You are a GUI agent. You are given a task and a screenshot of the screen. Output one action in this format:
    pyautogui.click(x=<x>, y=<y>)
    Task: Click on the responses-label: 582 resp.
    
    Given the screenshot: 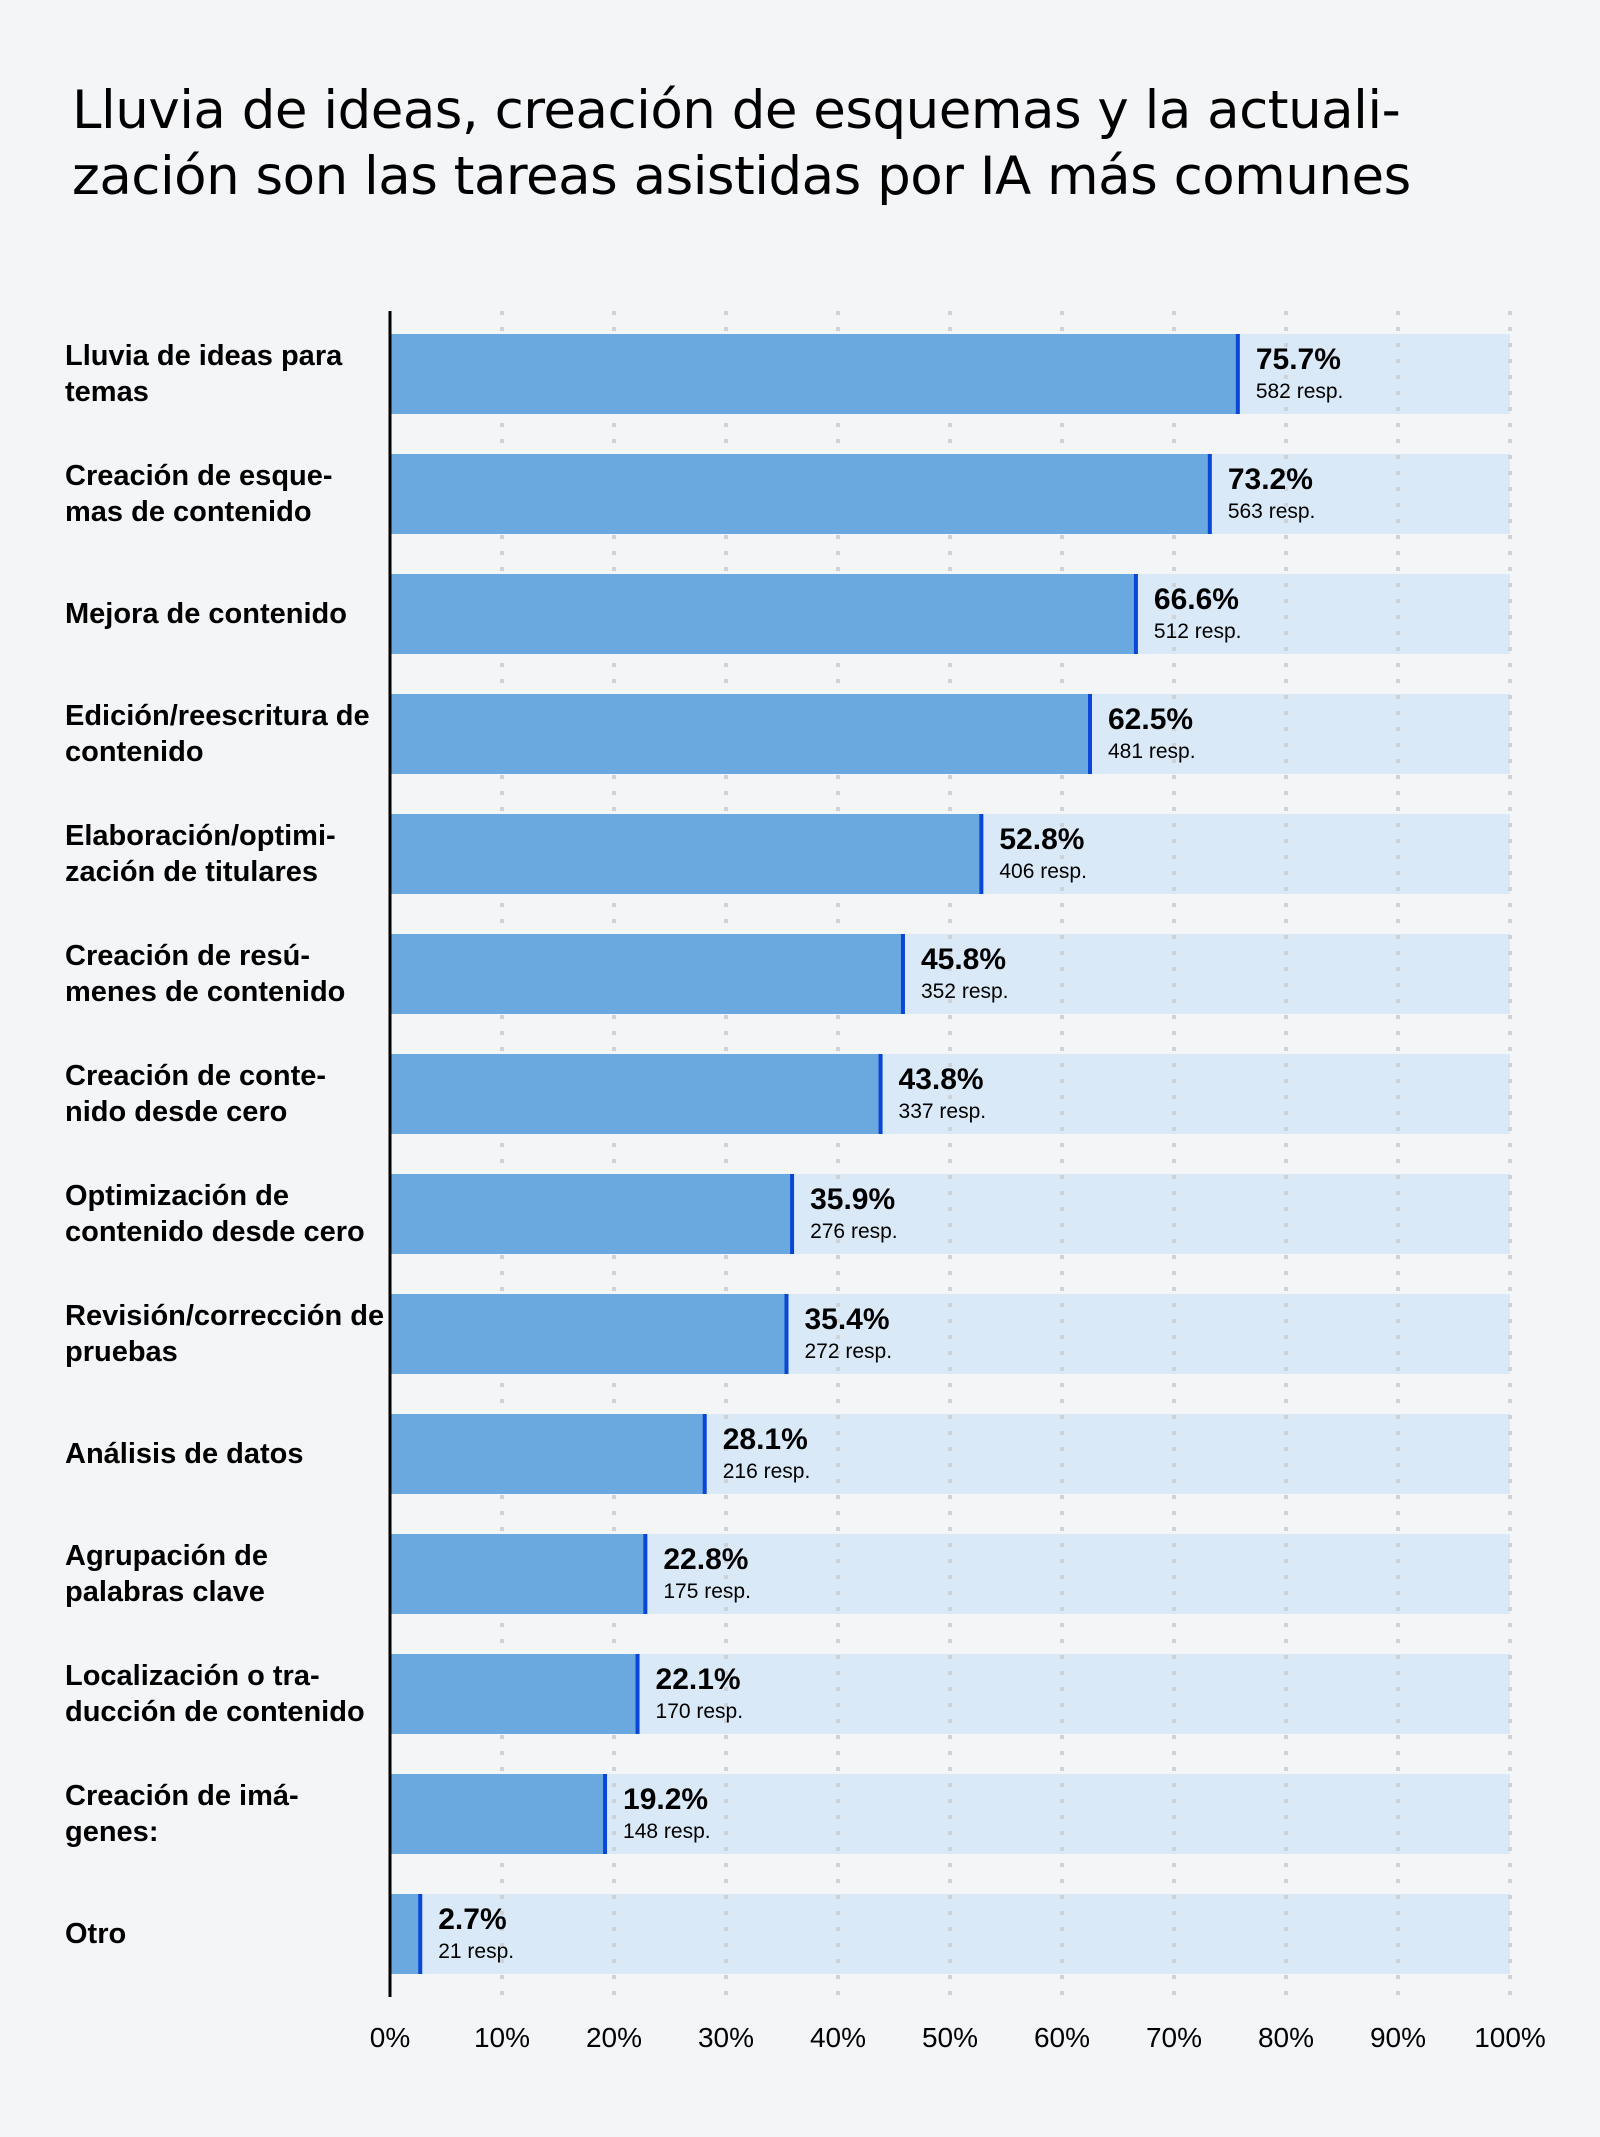 What is the action you would take?
    pyautogui.click(x=1299, y=391)
    